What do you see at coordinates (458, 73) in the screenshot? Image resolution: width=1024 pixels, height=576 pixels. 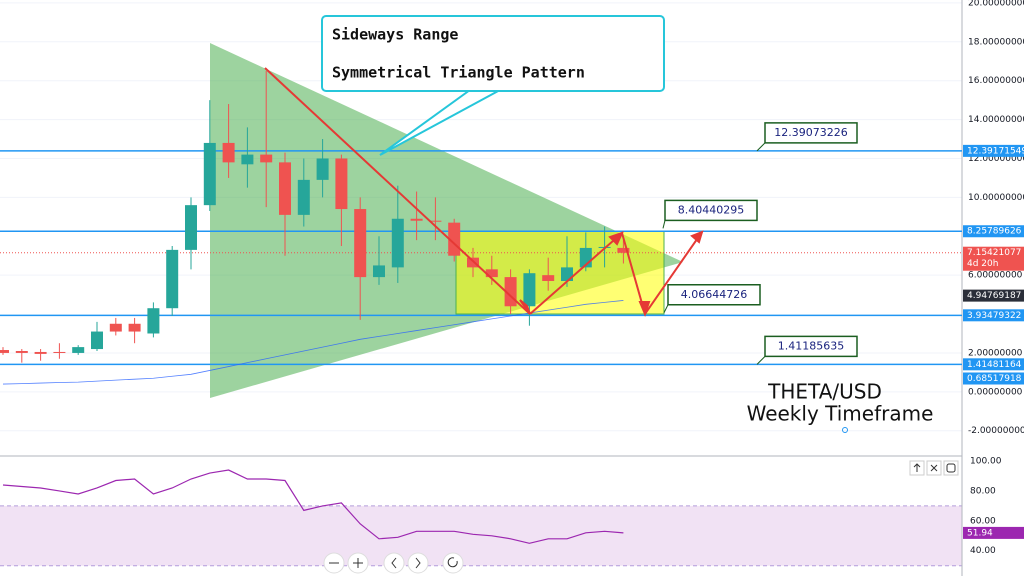 I see `annotation: Symmetrical Triangle Pattern` at bounding box center [458, 73].